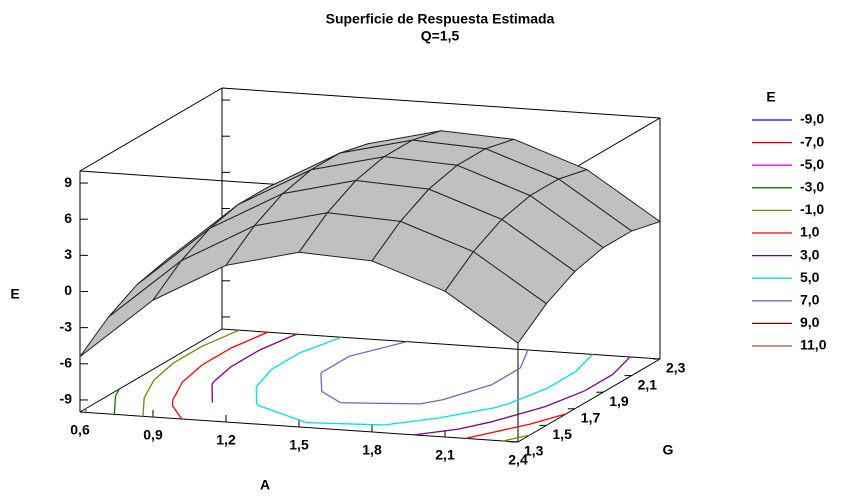  I want to click on legend-label: -1,0, so click(812, 209).